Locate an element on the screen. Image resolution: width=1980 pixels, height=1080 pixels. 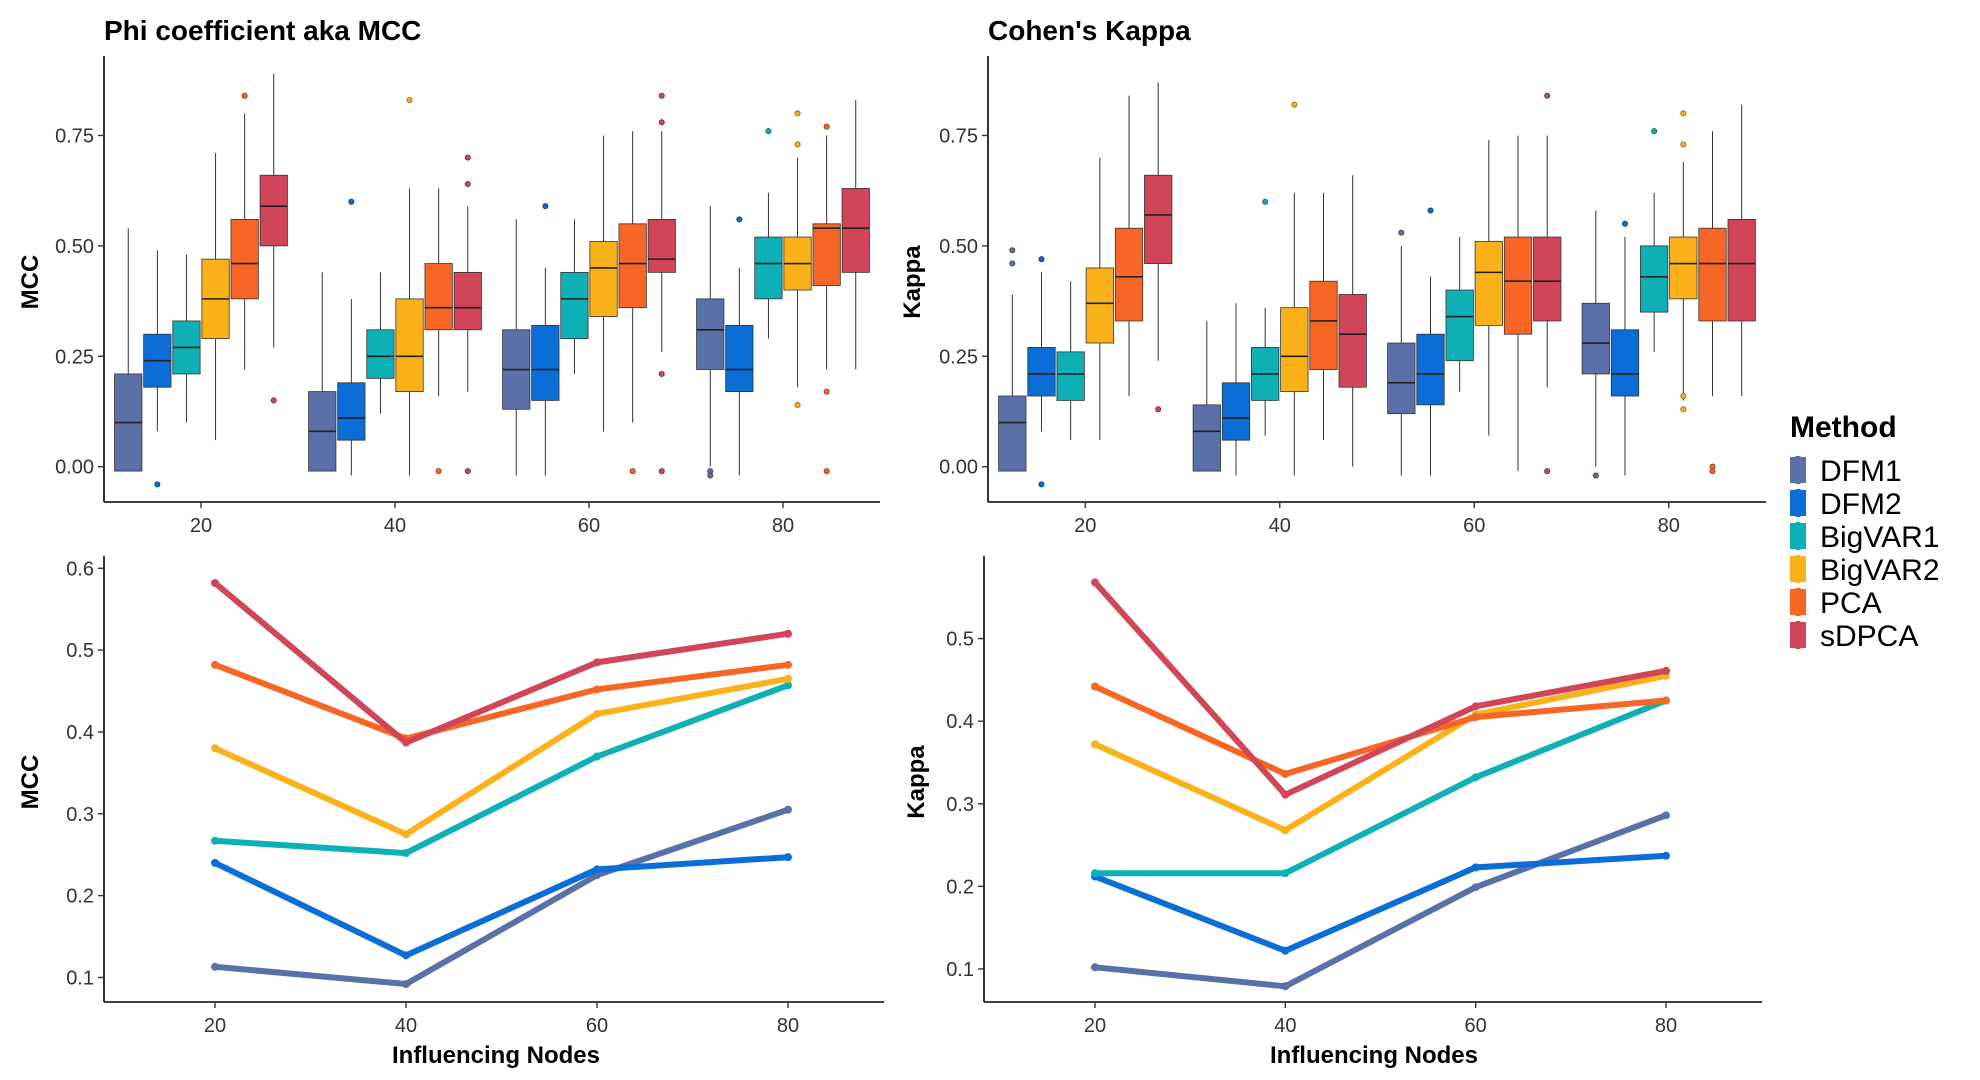
legend-swatch-dfm1 is located at coordinates (1798, 470).